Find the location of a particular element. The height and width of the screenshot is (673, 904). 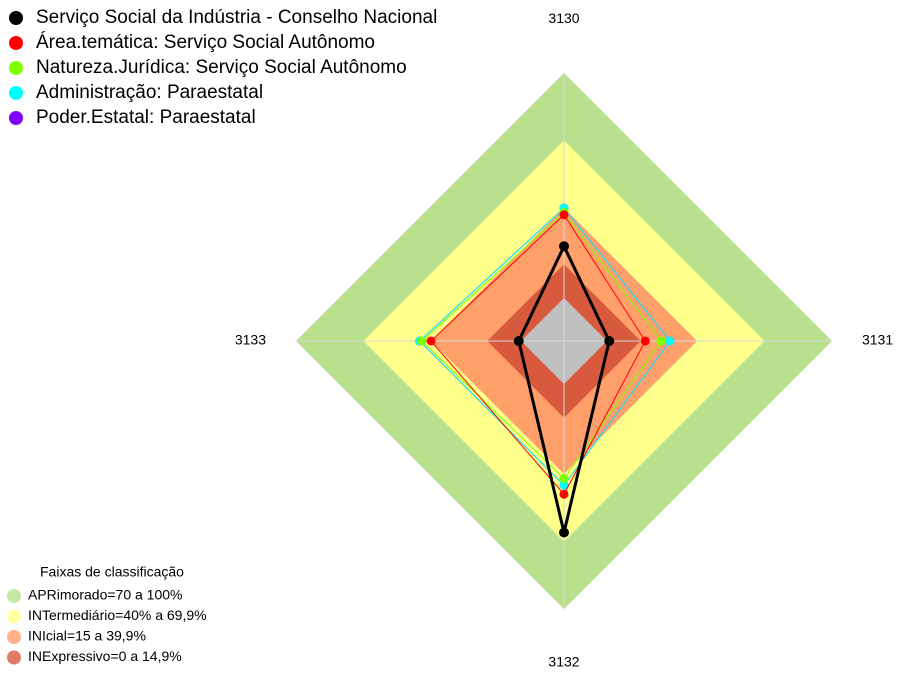

axis-label: 3133 is located at coordinates (250, 340).